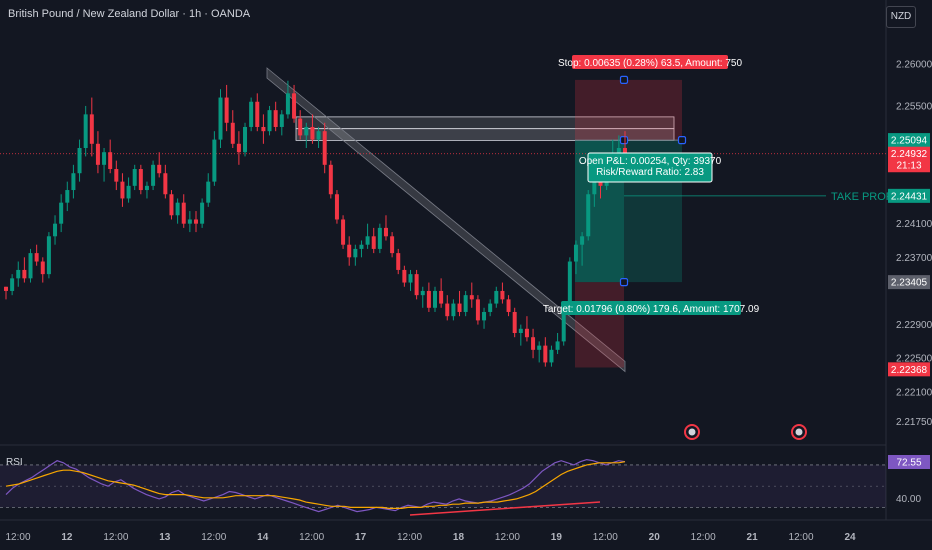 This screenshot has height=550, width=932. What do you see at coordinates (914, 359) in the screenshot?
I see `price-tick-label: 2.22500` at bounding box center [914, 359].